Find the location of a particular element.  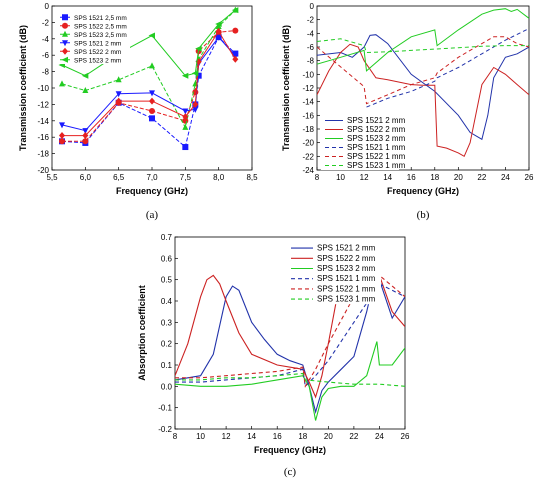

panel-c-x-tick-label: 8 is located at coordinates (175, 436).